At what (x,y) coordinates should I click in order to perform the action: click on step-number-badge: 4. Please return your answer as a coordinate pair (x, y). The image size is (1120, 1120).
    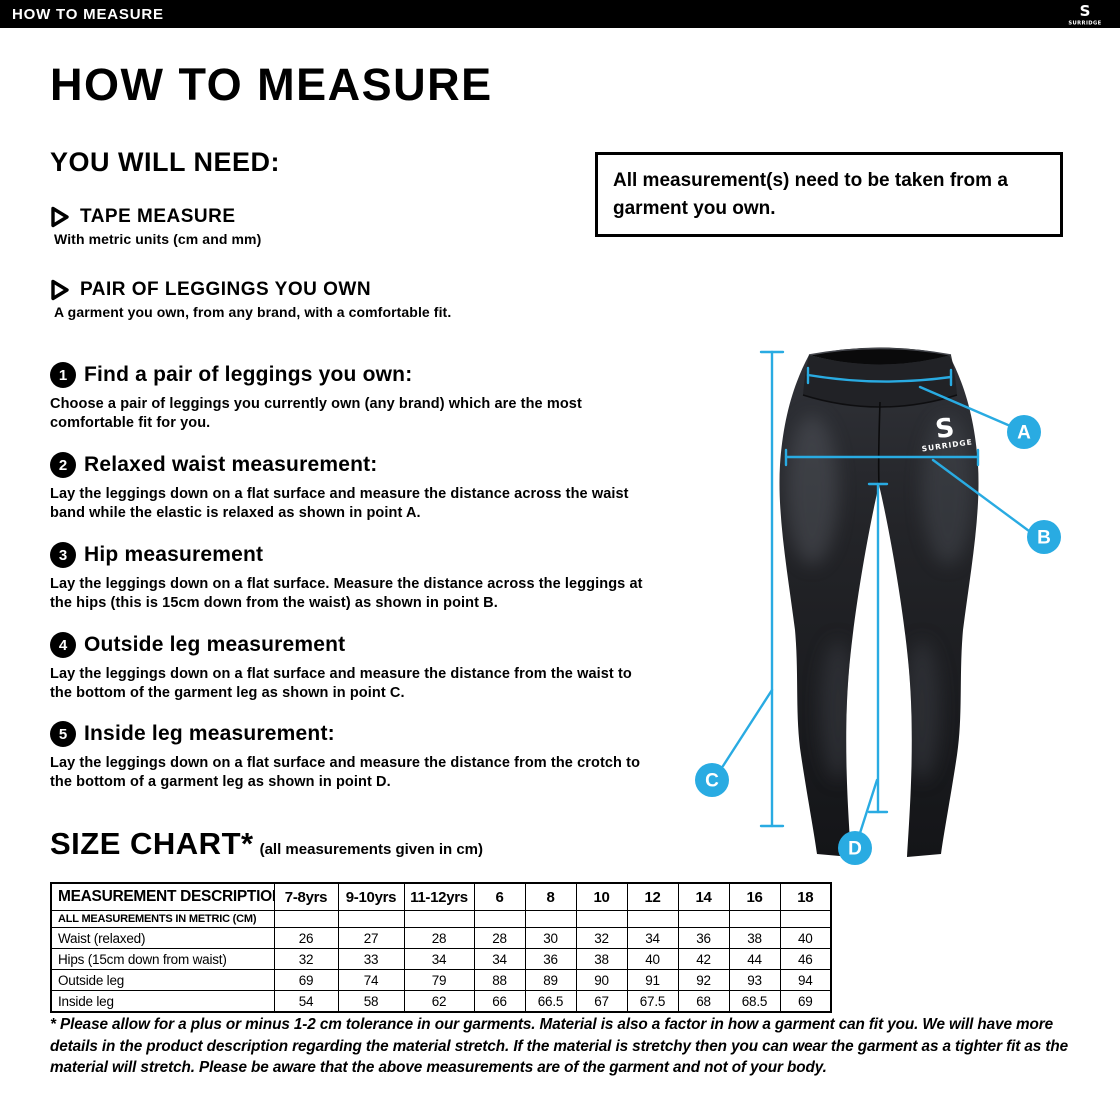
    Looking at the image, I should click on (63, 645).